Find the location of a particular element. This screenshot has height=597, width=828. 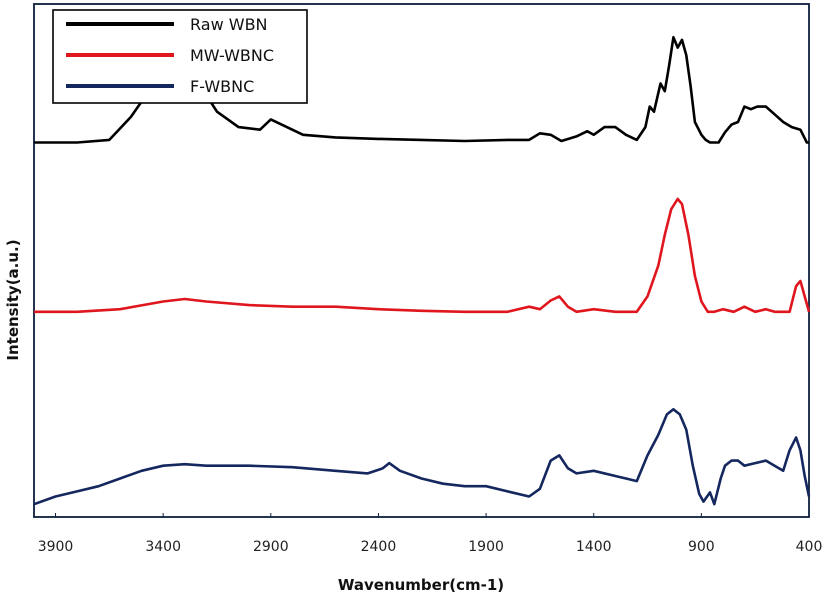

x-tick-label: 3400 is located at coordinates (163, 547).